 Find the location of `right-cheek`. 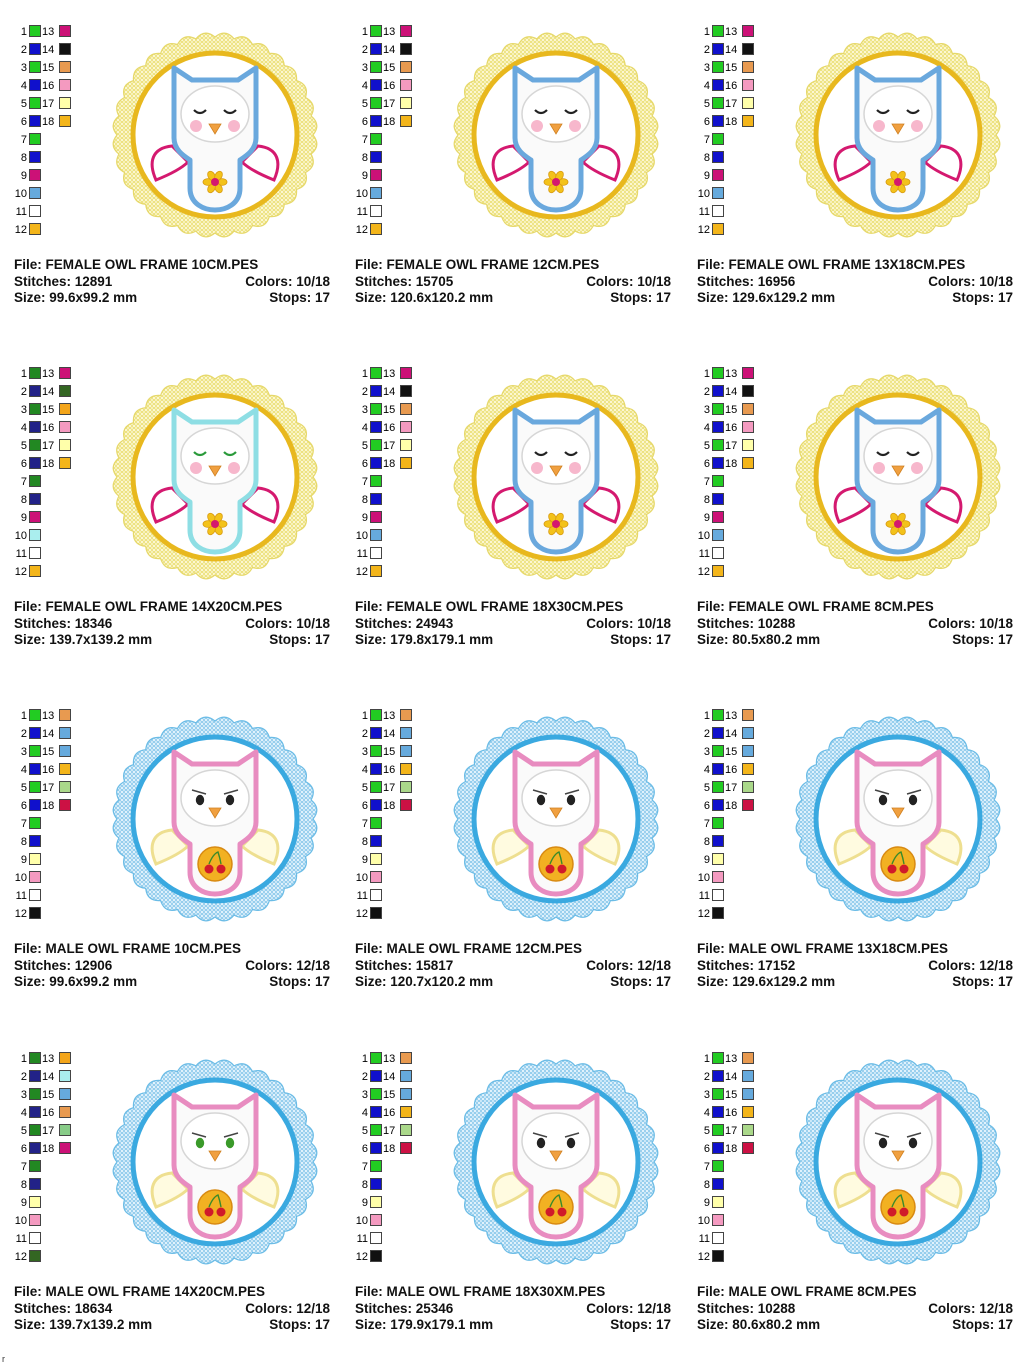

right-cheek is located at coordinates (575, 126).